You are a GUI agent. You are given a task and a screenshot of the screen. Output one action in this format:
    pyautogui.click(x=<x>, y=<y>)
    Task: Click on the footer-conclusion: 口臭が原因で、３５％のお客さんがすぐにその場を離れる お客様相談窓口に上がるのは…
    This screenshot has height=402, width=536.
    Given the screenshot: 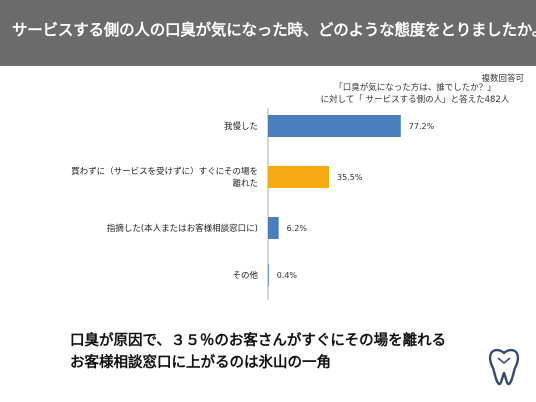 What is the action you would take?
    pyautogui.click(x=258, y=352)
    